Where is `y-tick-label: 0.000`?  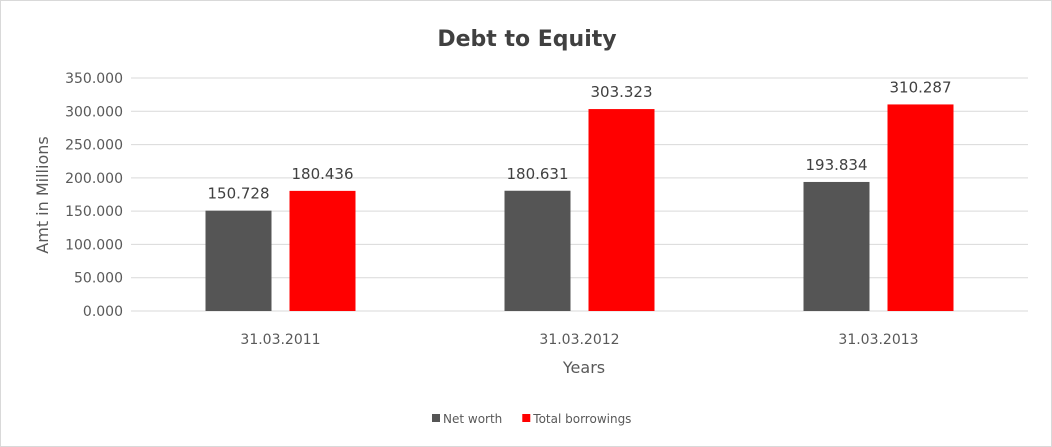 y-tick-label: 0.000 is located at coordinates (103, 312).